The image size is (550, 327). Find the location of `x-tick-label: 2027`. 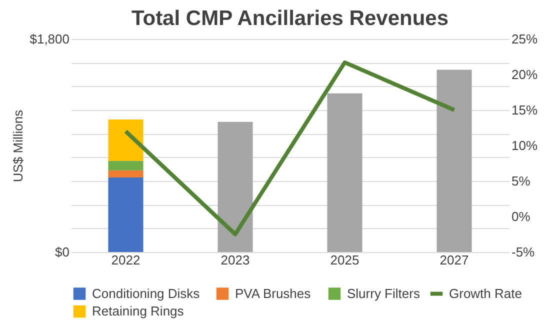

x-tick-label: 2027 is located at coordinates (454, 260).